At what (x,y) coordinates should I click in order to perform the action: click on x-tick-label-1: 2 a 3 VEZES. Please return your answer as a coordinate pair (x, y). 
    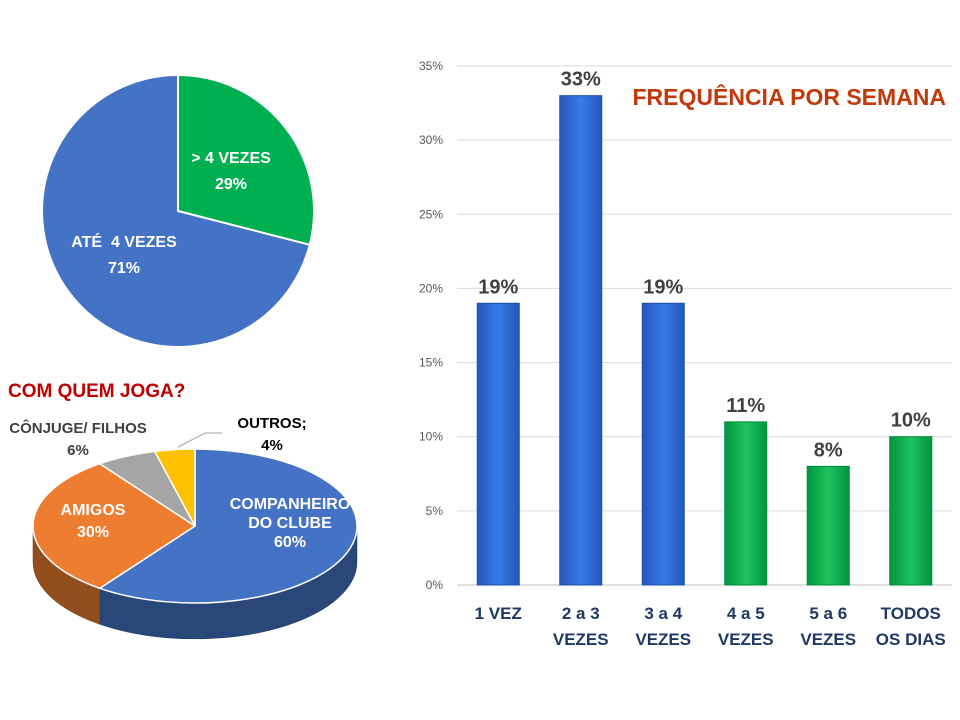
    Looking at the image, I should click on (581, 626).